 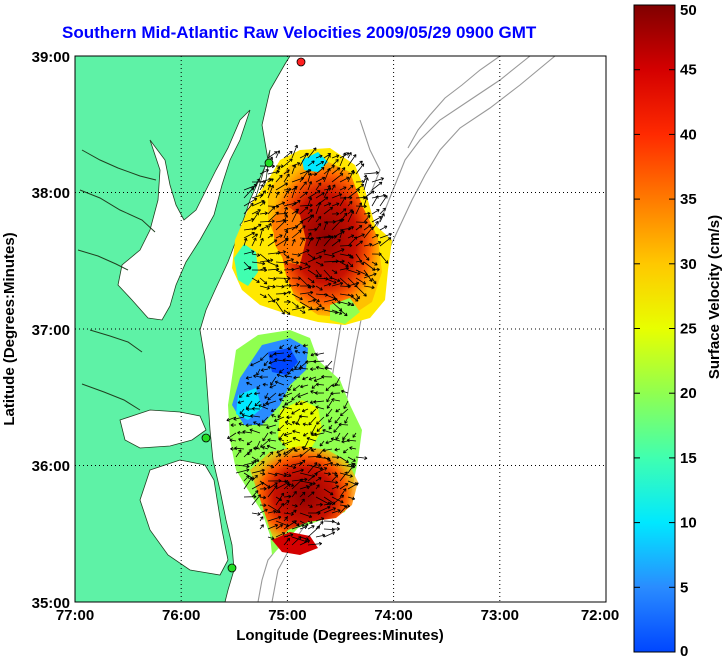 I want to click on station-marker-red, so click(x=301, y=62).